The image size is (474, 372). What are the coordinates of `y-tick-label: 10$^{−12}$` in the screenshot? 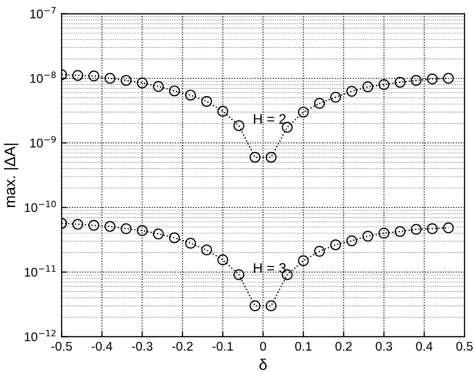 It's located at (40, 336).